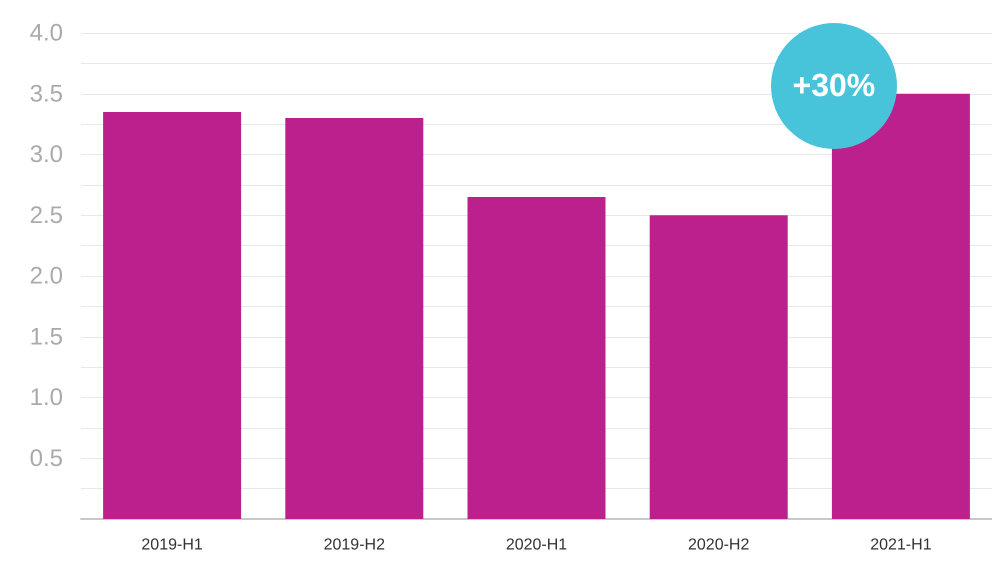  Describe the element at coordinates (46, 154) in the screenshot. I see `y-tick-label: 3.0` at that location.